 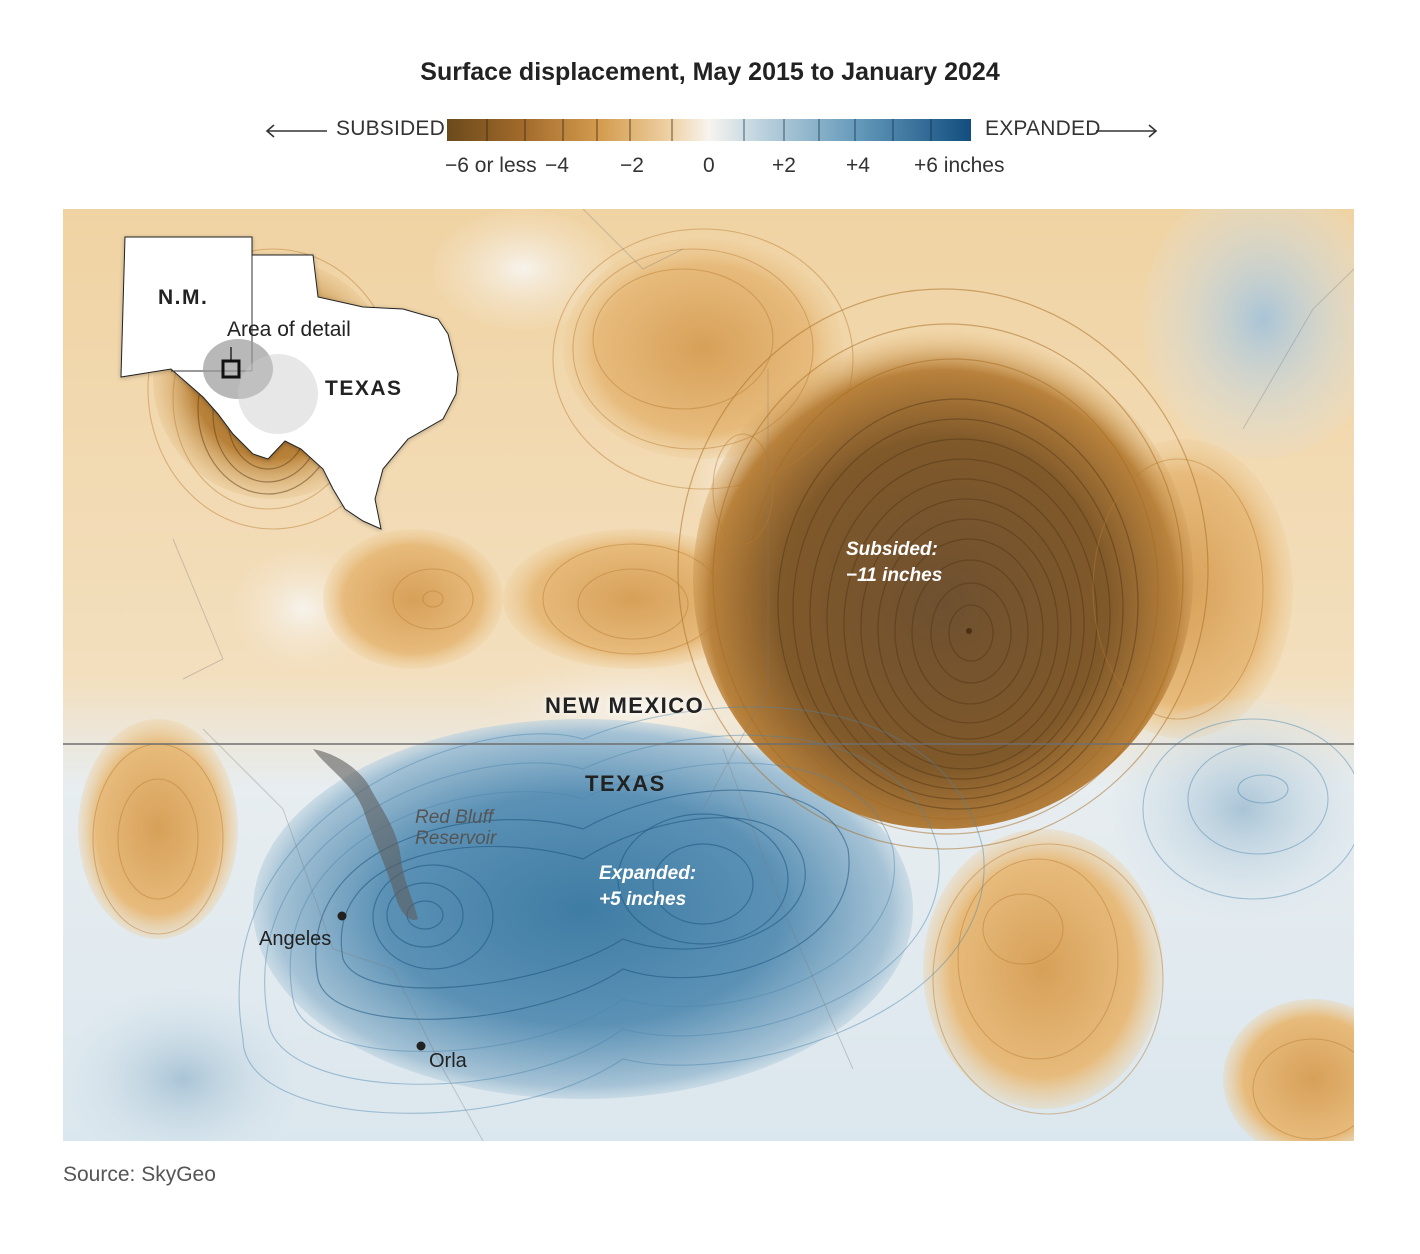 What do you see at coordinates (456, 828) in the screenshot?
I see `red-bluff-reservoir-label: Red Bluff Reservoir` at bounding box center [456, 828].